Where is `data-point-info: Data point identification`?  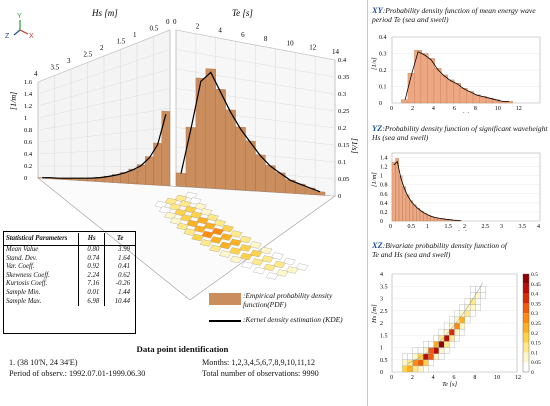
data-point-info: Data point identification is located at coordinates (182, 349).